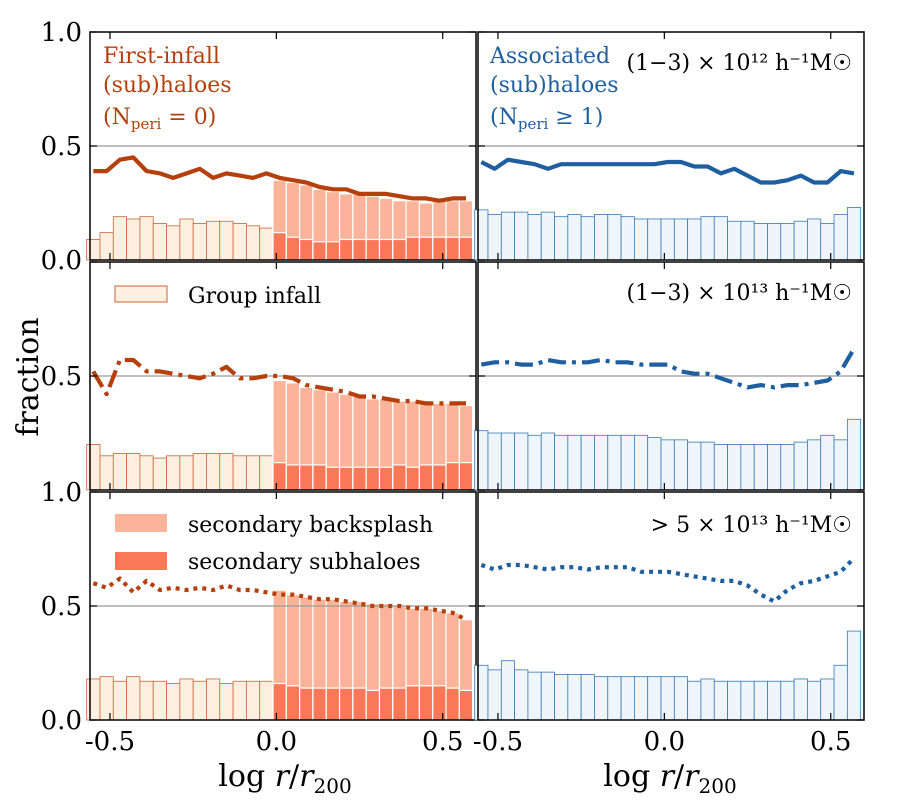 Image resolution: width=900 pixels, height=800 pixels. What do you see at coordinates (28, 376) in the screenshot?
I see `y-axis-label: fraction` at bounding box center [28, 376].